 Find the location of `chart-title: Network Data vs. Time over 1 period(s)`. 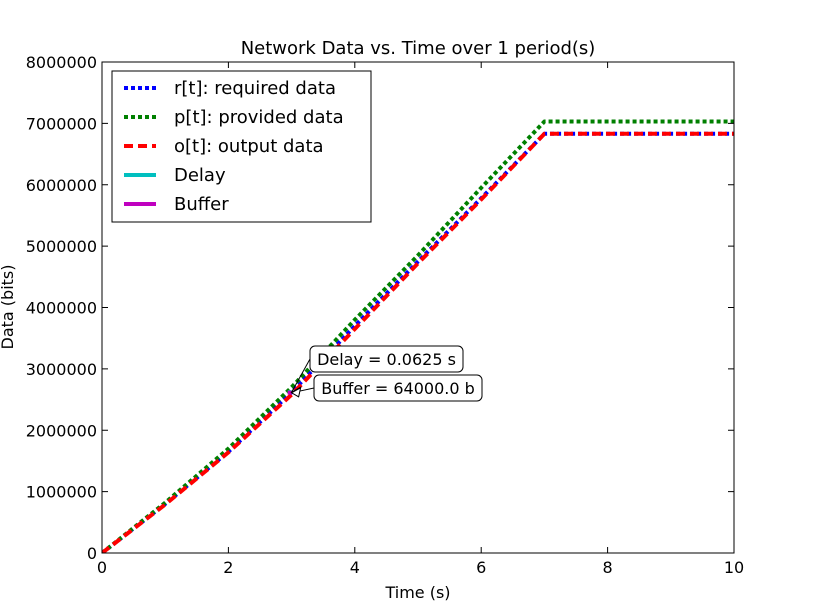

chart-title: Network Data vs. Time over 1 period(s) is located at coordinates (418, 48).